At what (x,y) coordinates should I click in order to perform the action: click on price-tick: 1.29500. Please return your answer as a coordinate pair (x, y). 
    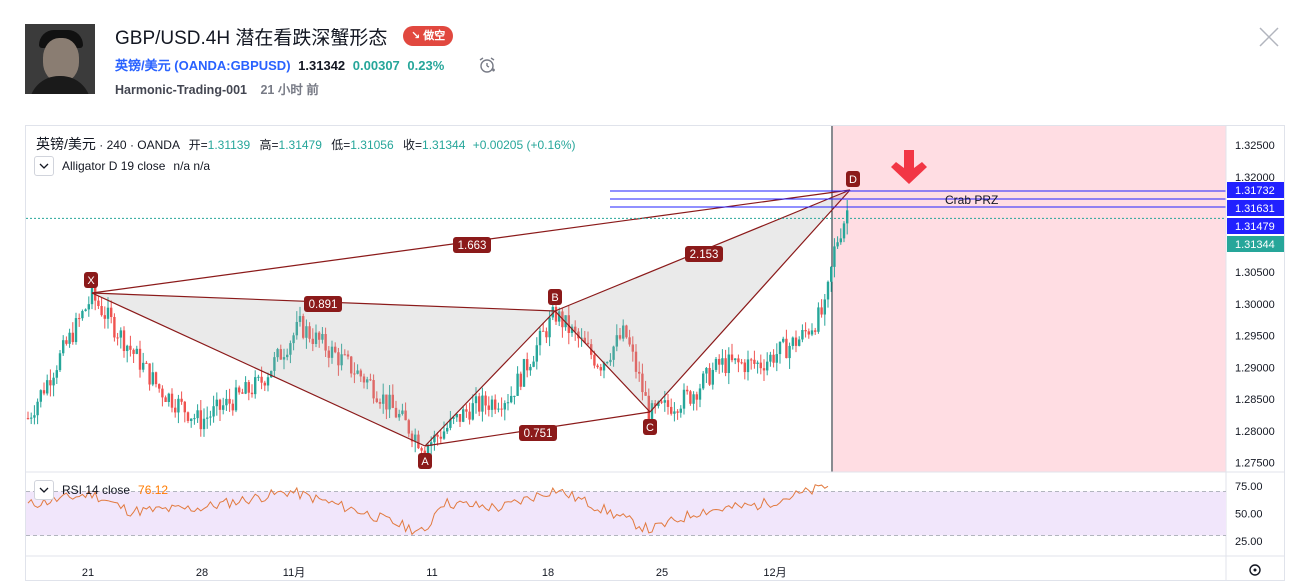
    Looking at the image, I should click on (1255, 337).